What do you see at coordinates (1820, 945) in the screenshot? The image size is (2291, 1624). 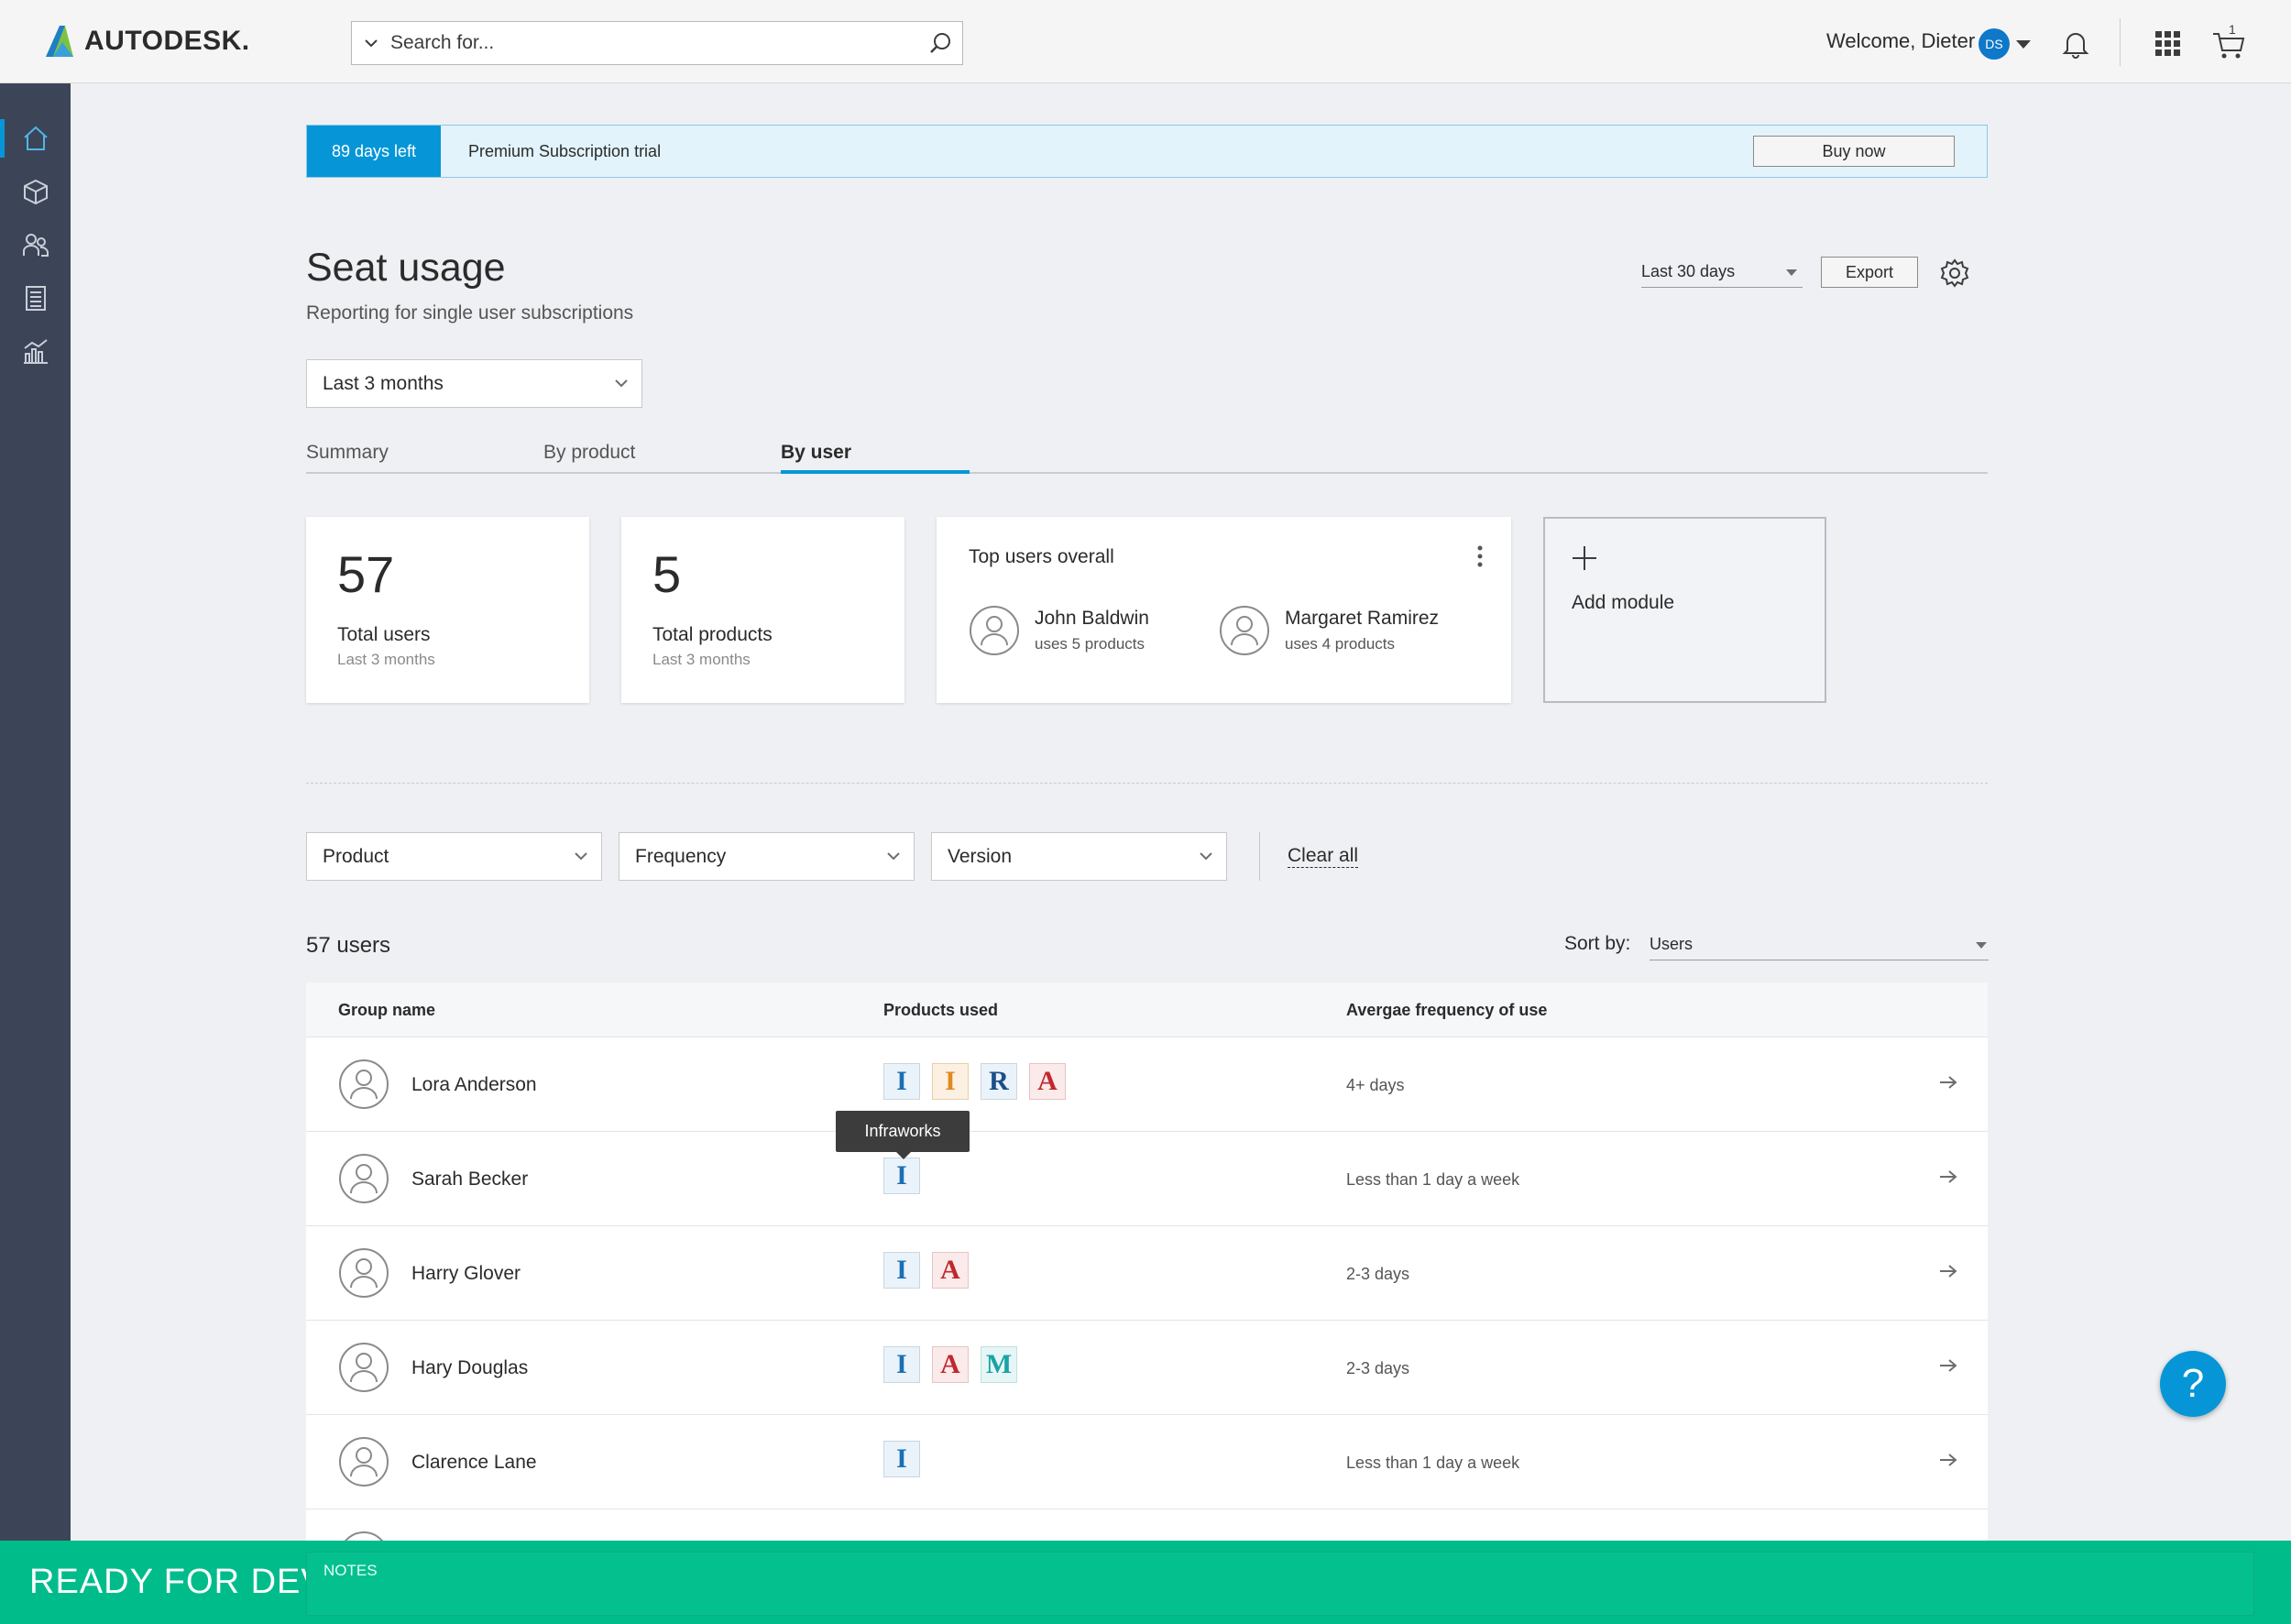 I see `sort-select: Users` at bounding box center [1820, 945].